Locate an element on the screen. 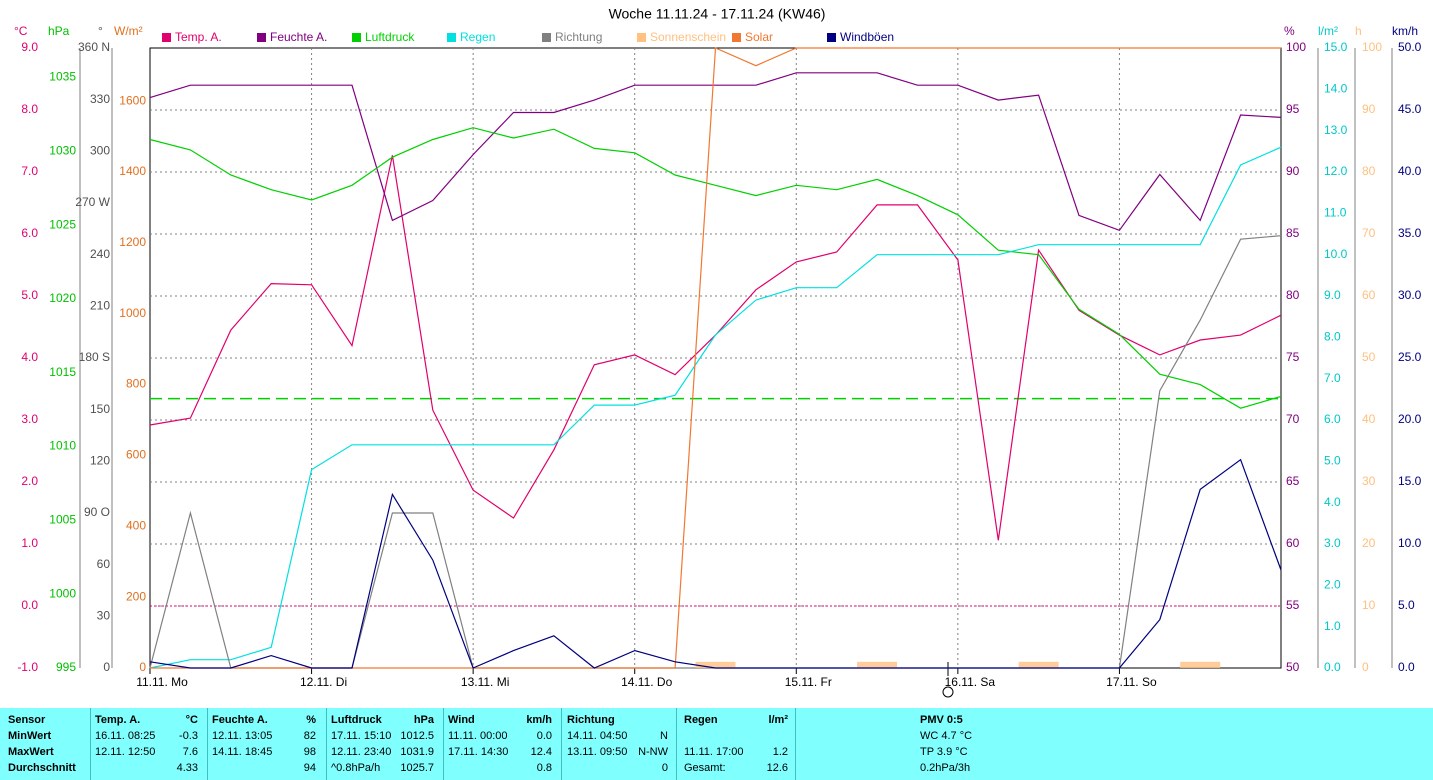 Image resolution: width=1433 pixels, height=780 pixels. y-tick-label: 60 is located at coordinates (1369, 295).